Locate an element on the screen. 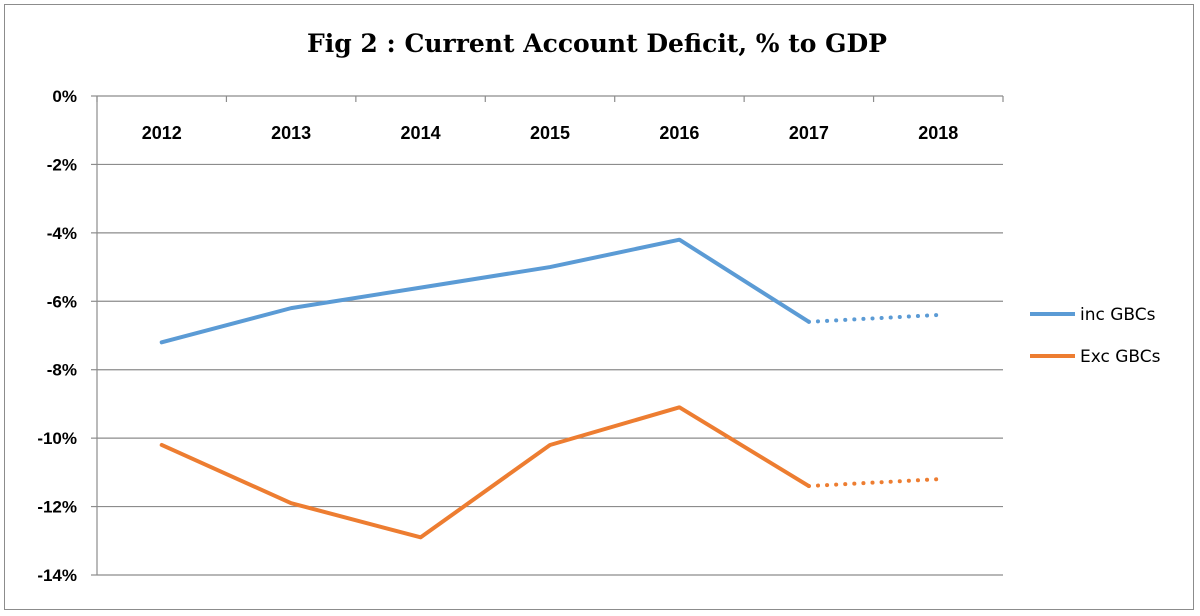 Image resolution: width=1200 pixels, height=616 pixels. x-tick-label: 2015 is located at coordinates (550, 133).